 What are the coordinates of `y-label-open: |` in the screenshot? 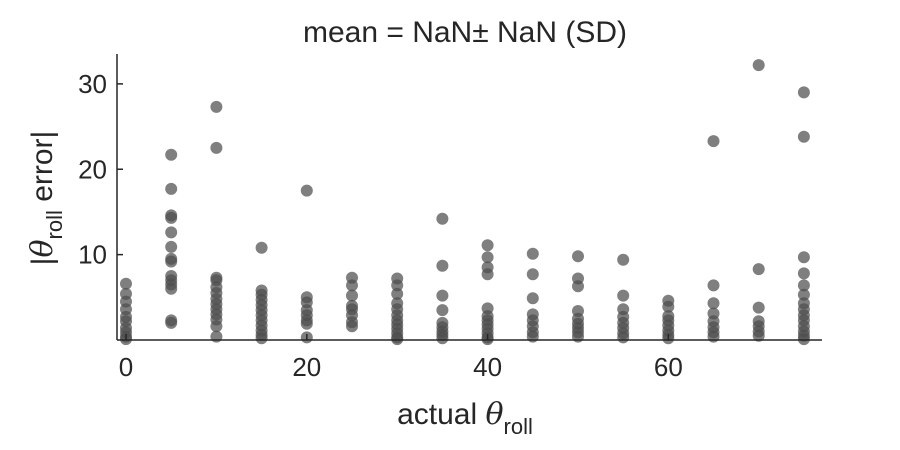 It's located at (42, 262).